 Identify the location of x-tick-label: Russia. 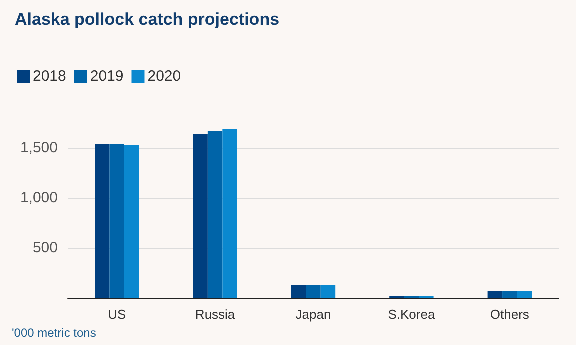
(215, 314).